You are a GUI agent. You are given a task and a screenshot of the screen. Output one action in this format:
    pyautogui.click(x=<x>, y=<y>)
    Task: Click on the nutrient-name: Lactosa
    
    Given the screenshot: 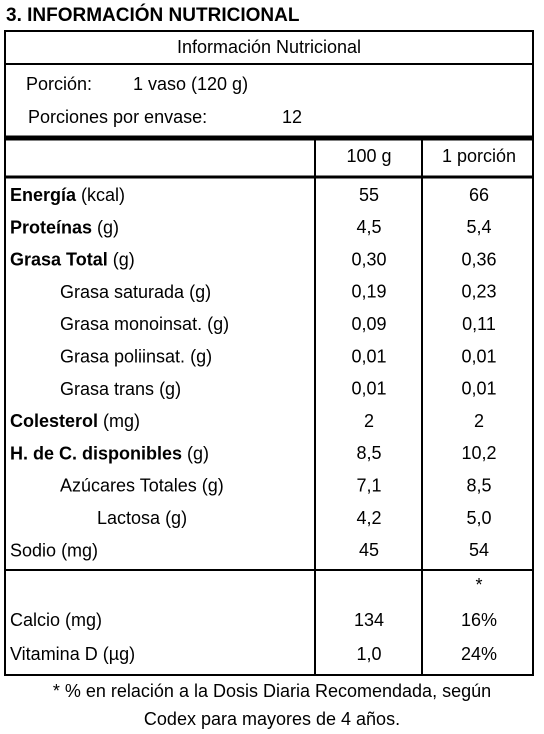 What is the action you would take?
    pyautogui.click(x=129, y=518)
    